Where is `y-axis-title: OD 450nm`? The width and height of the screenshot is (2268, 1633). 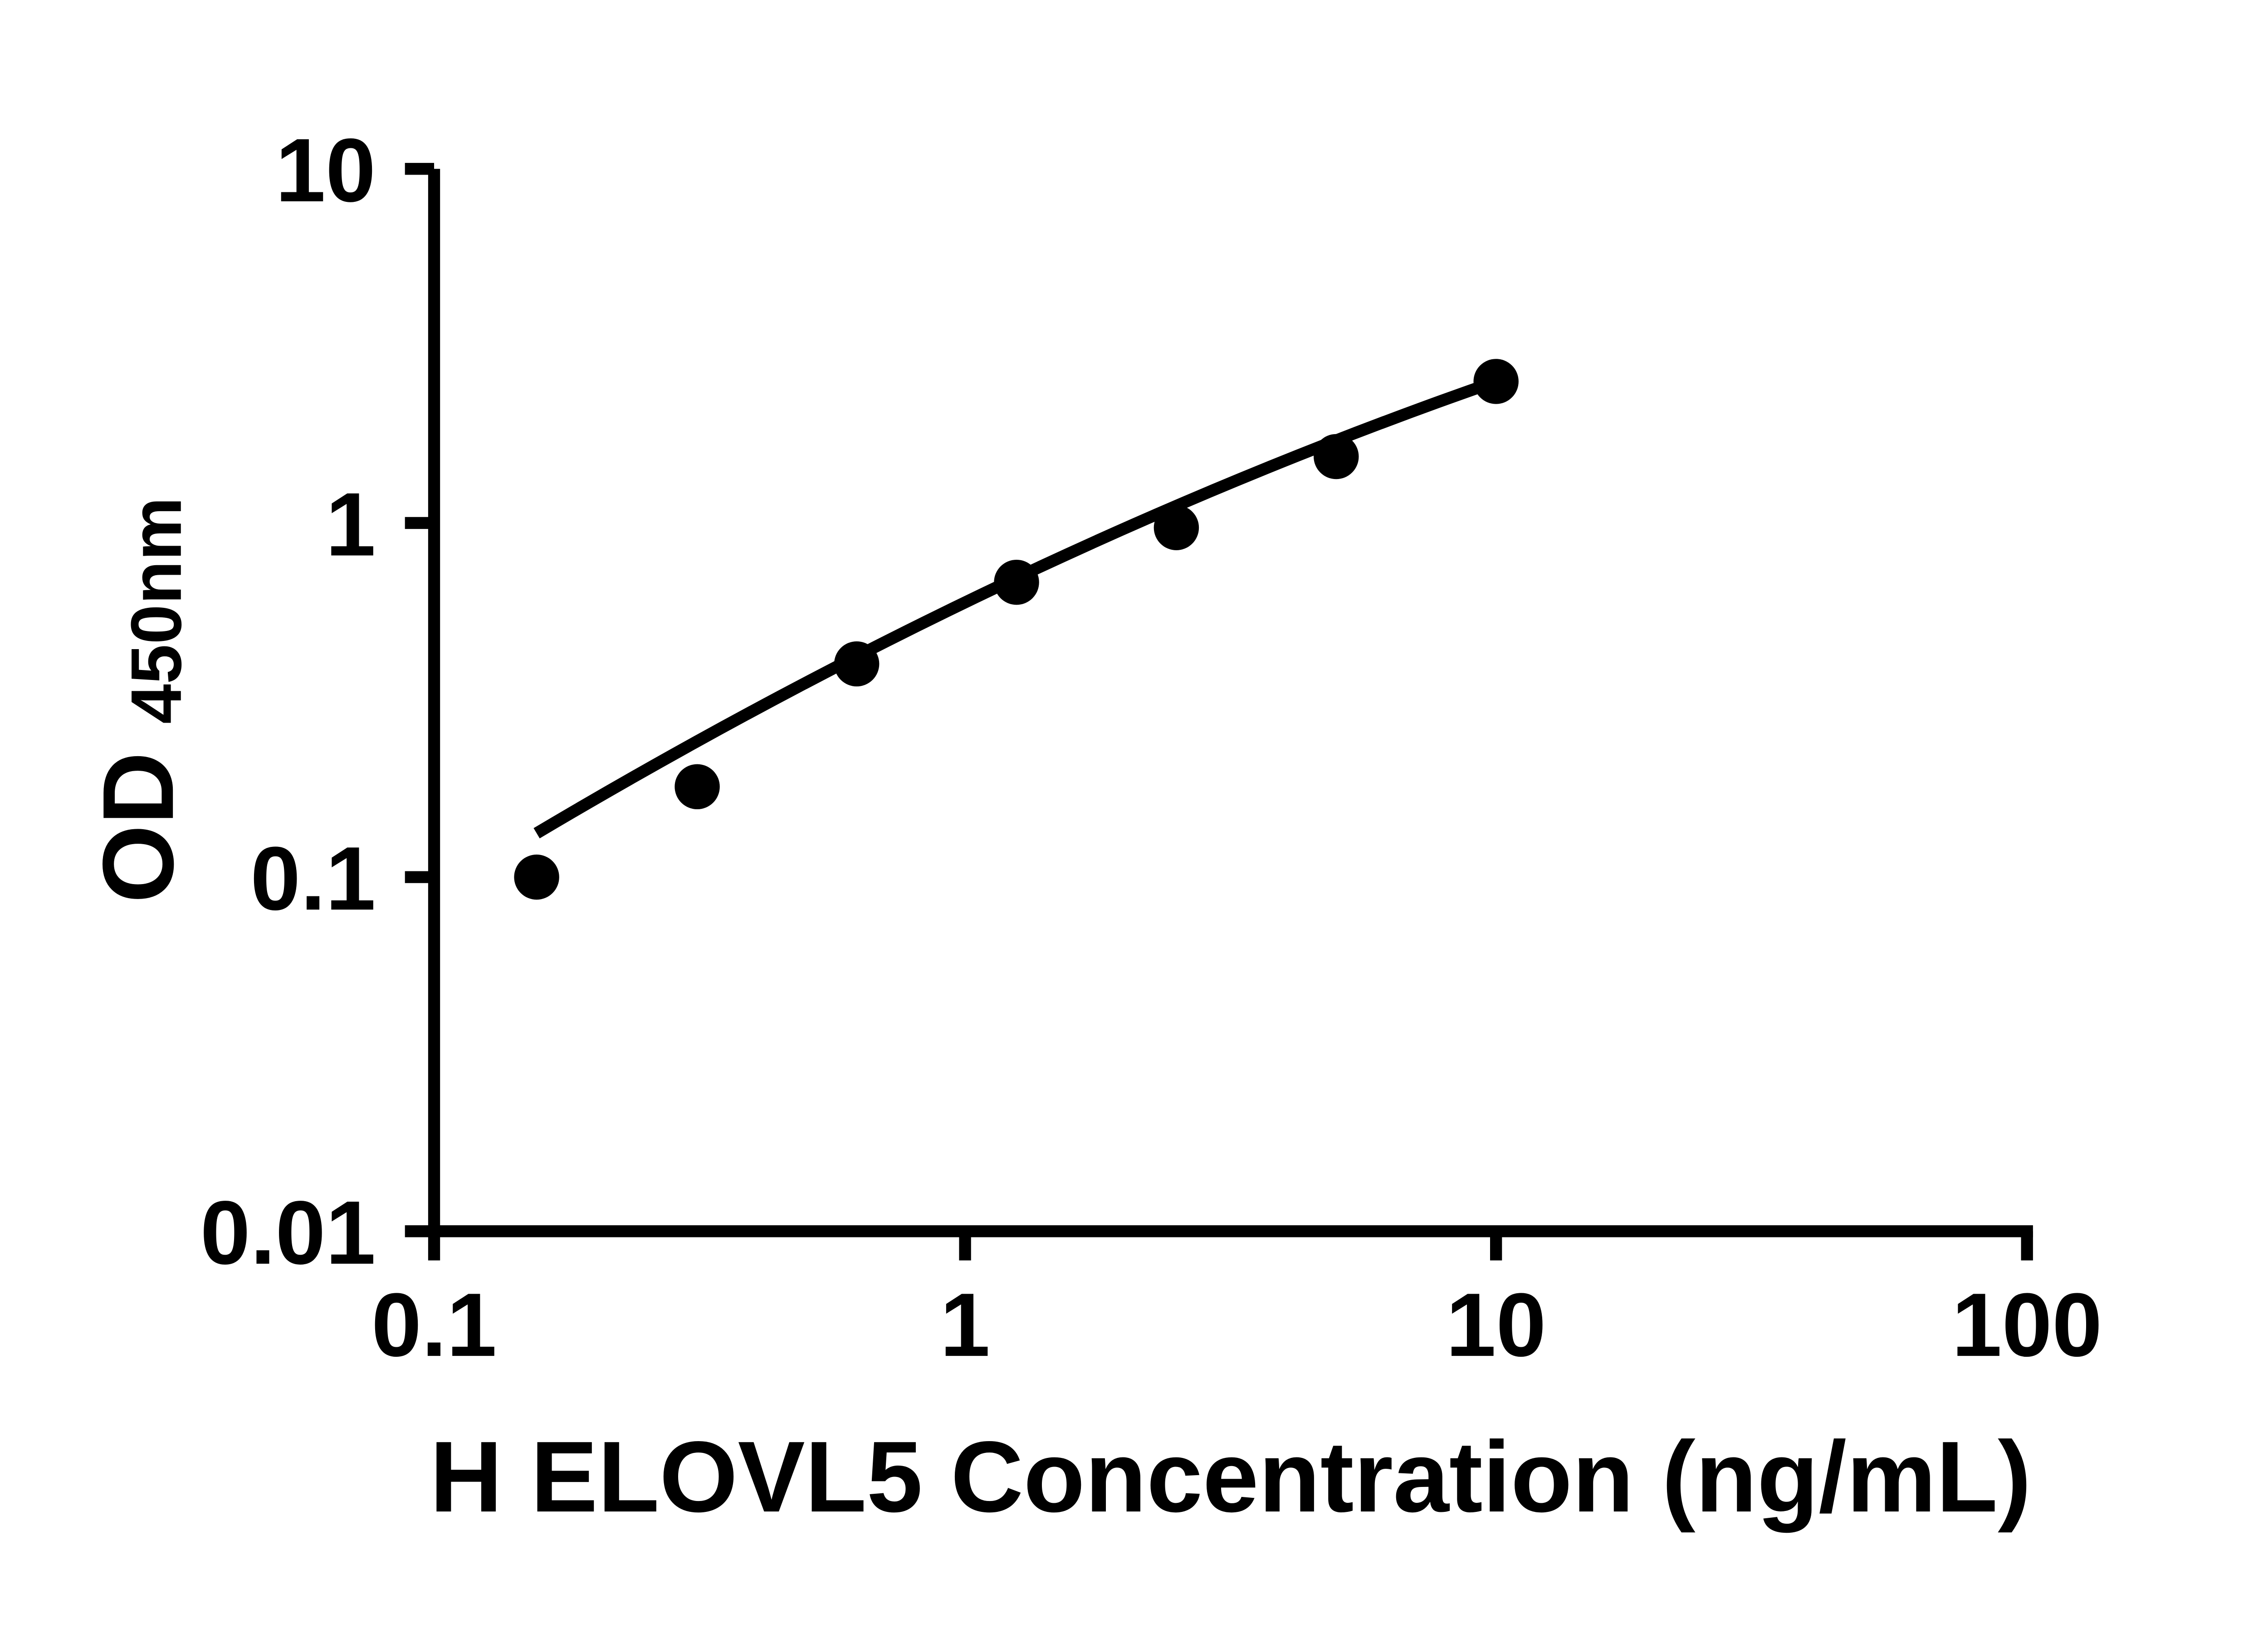
y-axis-title: OD 450nm is located at coordinates (139, 700).